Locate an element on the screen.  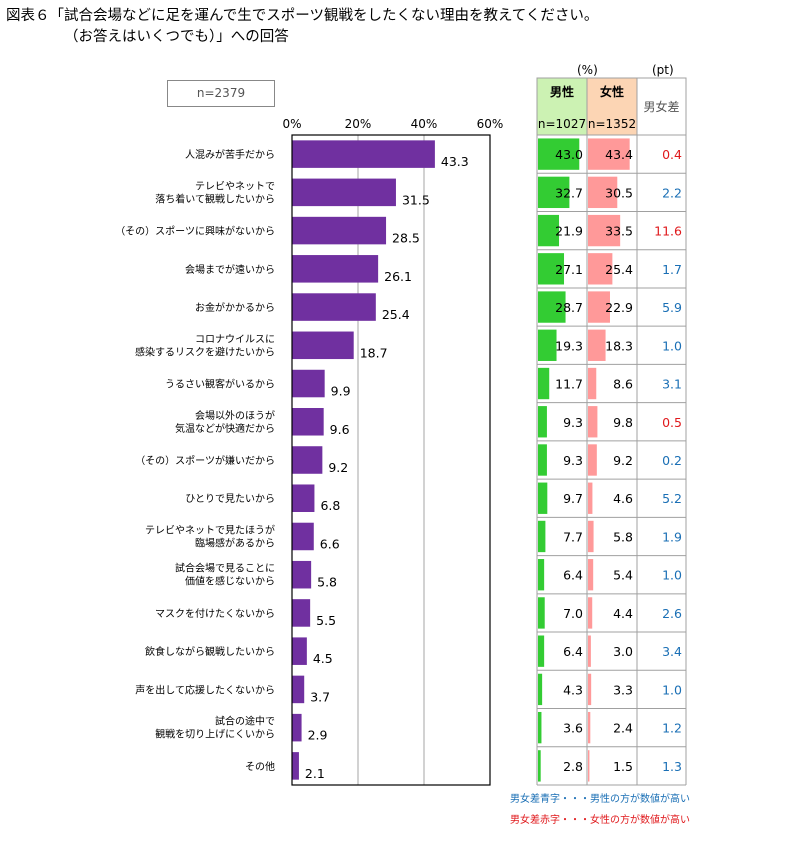
total-value-label: 28.5 is located at coordinates (406, 238).